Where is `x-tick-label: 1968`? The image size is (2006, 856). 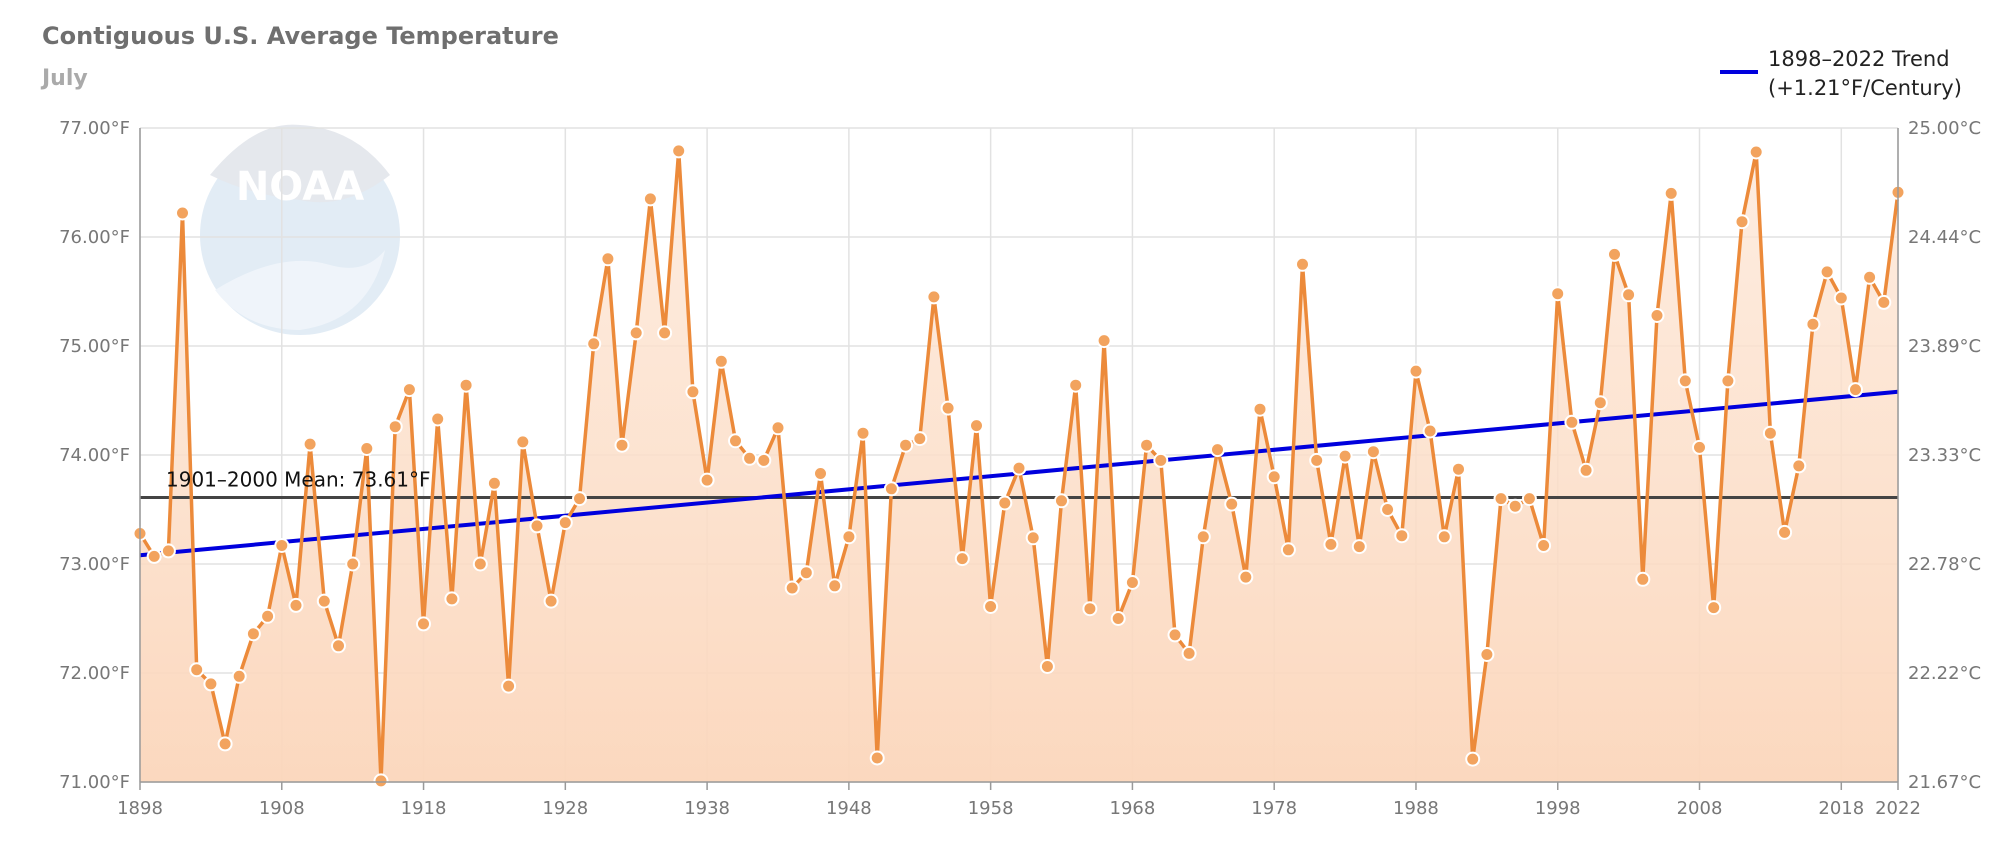 x-tick-label: 1968 is located at coordinates (1133, 808).